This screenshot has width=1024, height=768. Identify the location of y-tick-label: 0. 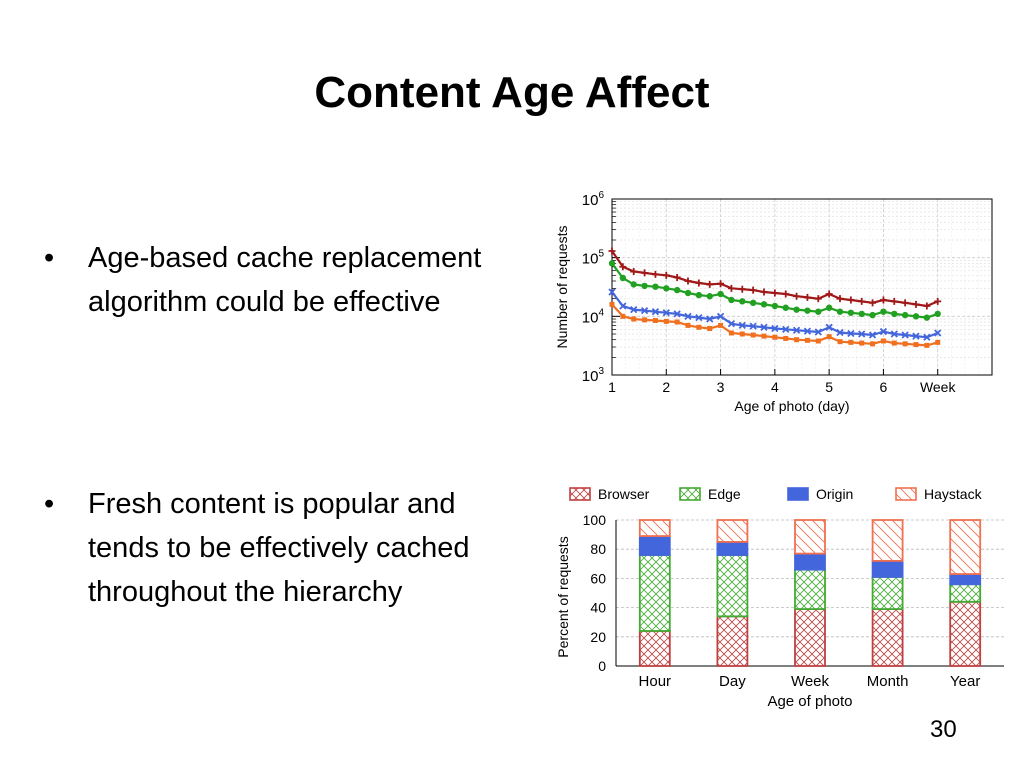
(602, 666).